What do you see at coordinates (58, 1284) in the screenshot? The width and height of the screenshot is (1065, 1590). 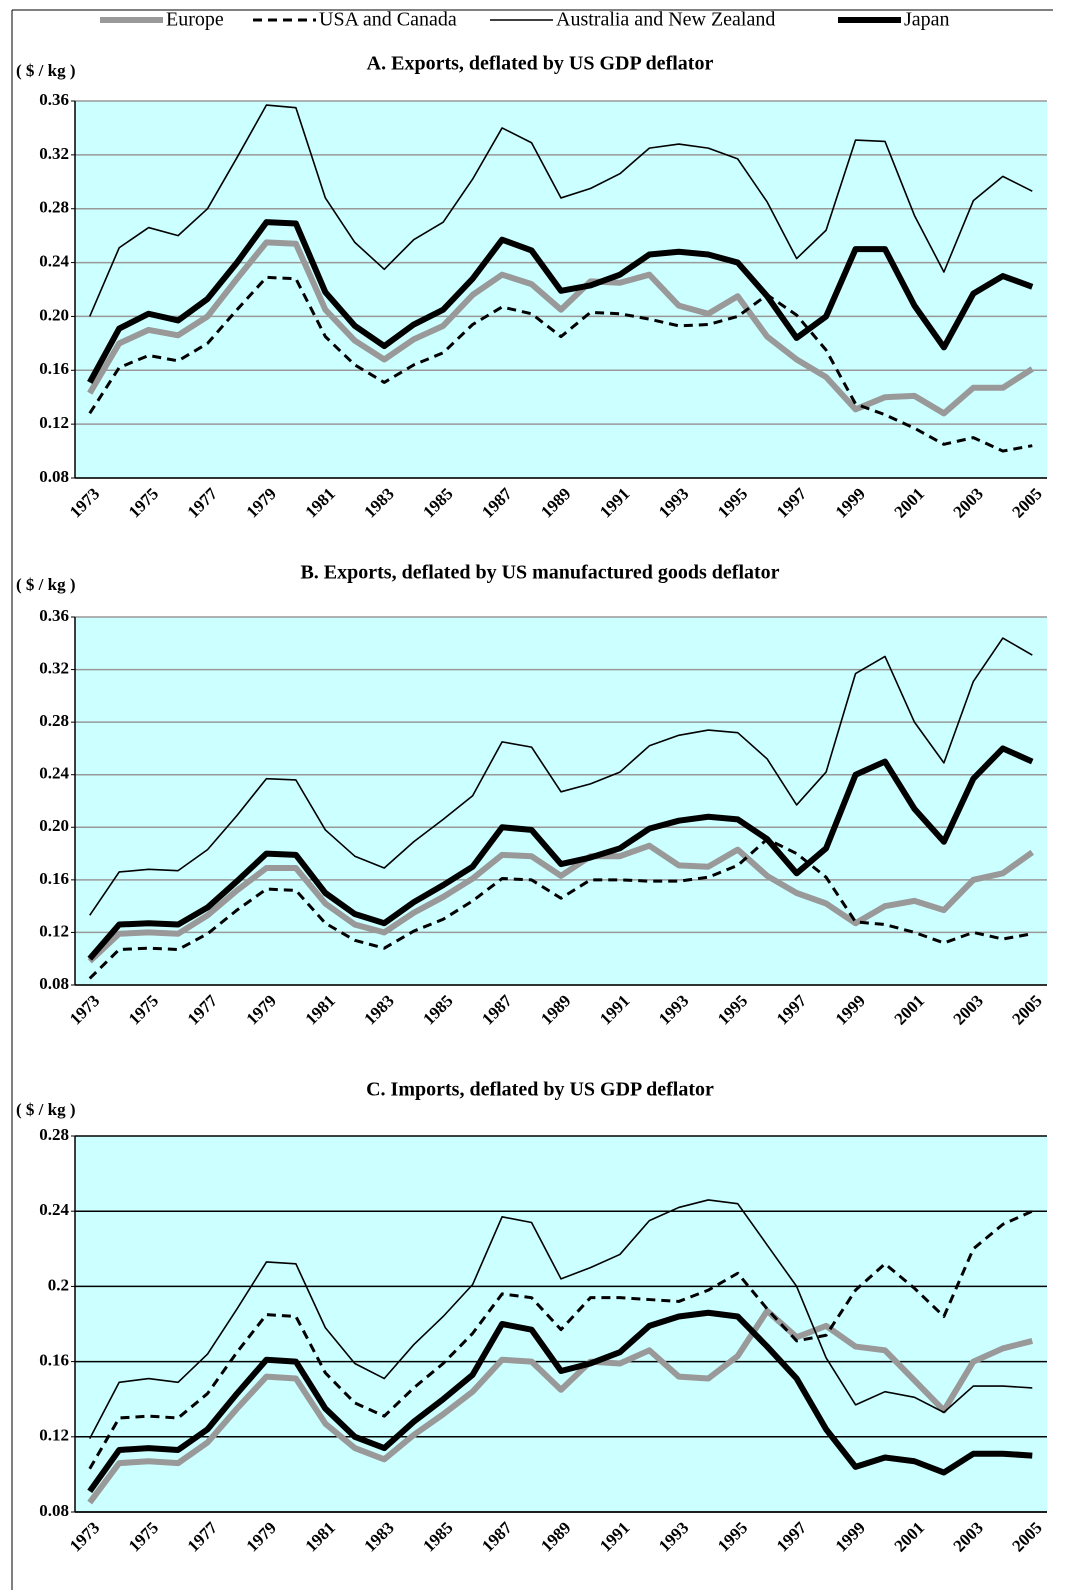 I see `y-tick-label: 0.2` at bounding box center [58, 1284].